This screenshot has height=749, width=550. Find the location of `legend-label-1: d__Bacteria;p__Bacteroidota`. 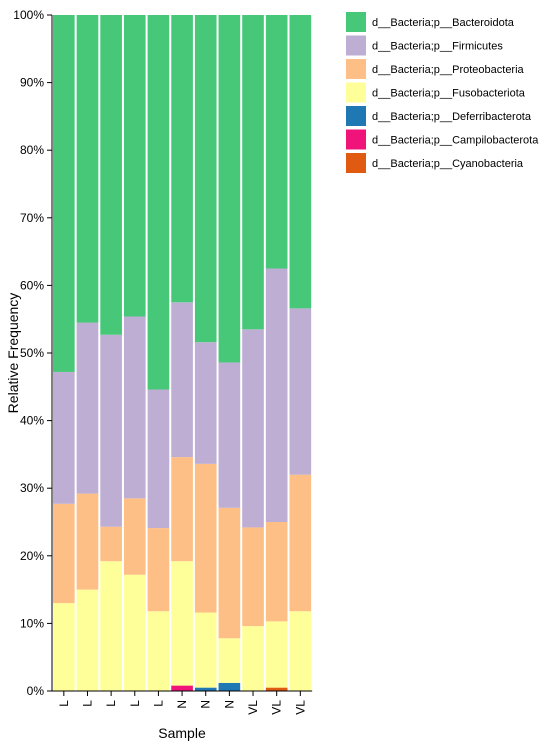

legend-label-1: d__Bacteria;p__Bacteroidota is located at coordinates (443, 23).